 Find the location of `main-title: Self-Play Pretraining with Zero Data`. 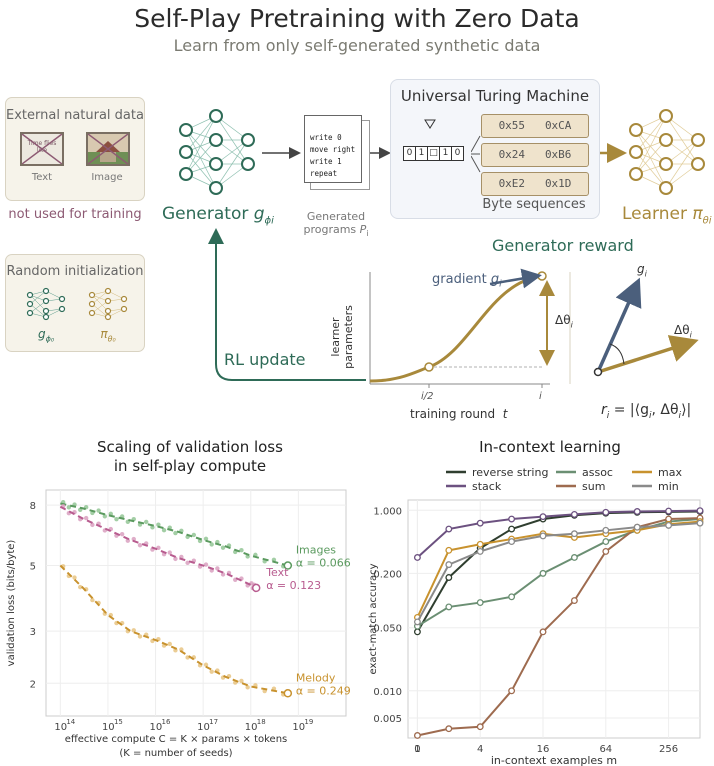

main-title: Self-Play Pretraining with Zero Data is located at coordinates (357, 18).